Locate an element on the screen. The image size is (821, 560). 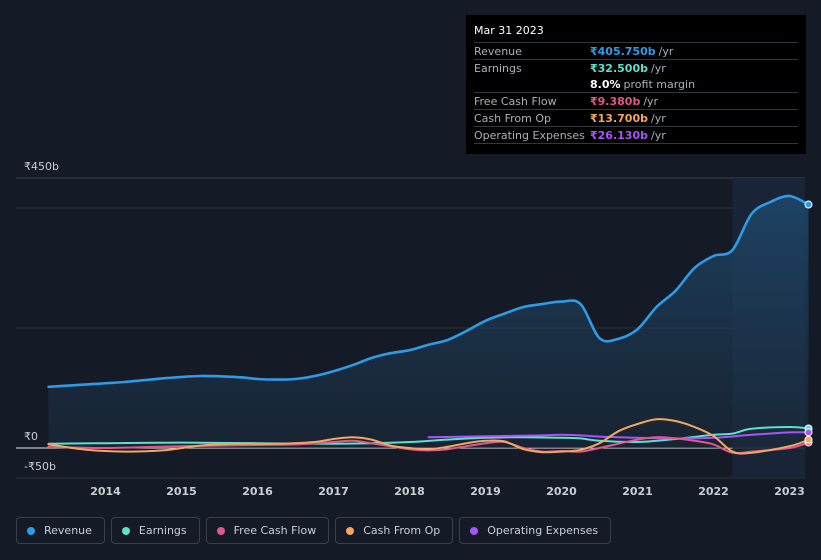
legend-item-operating-expenses: Operating Expenses is located at coordinates (535, 530).